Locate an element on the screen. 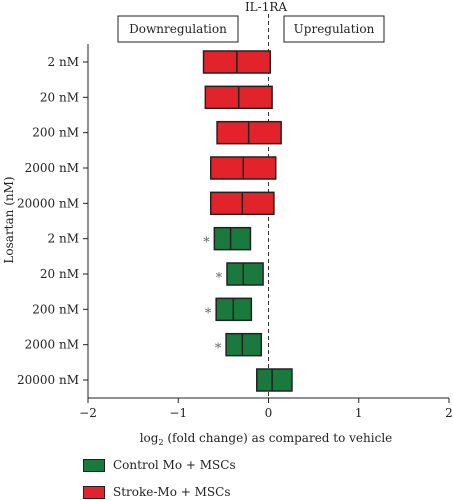 The image size is (453, 500). legend-item-stroke: Stroke-Mo + MSCs is located at coordinates (156, 492).